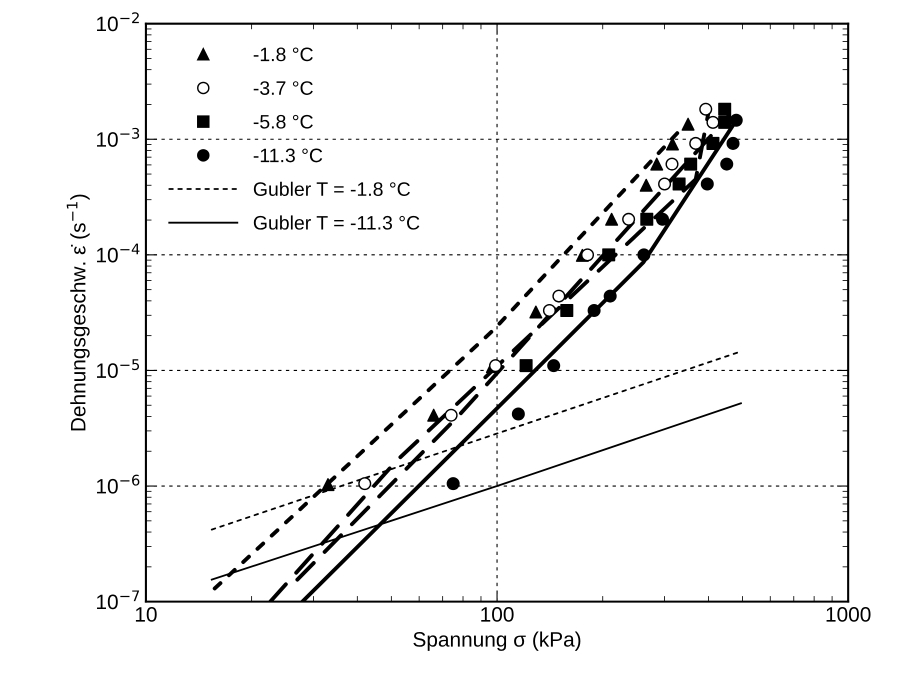 This screenshot has height=676, width=912. I want to click on x-tick-label: 1000, so click(848, 614).